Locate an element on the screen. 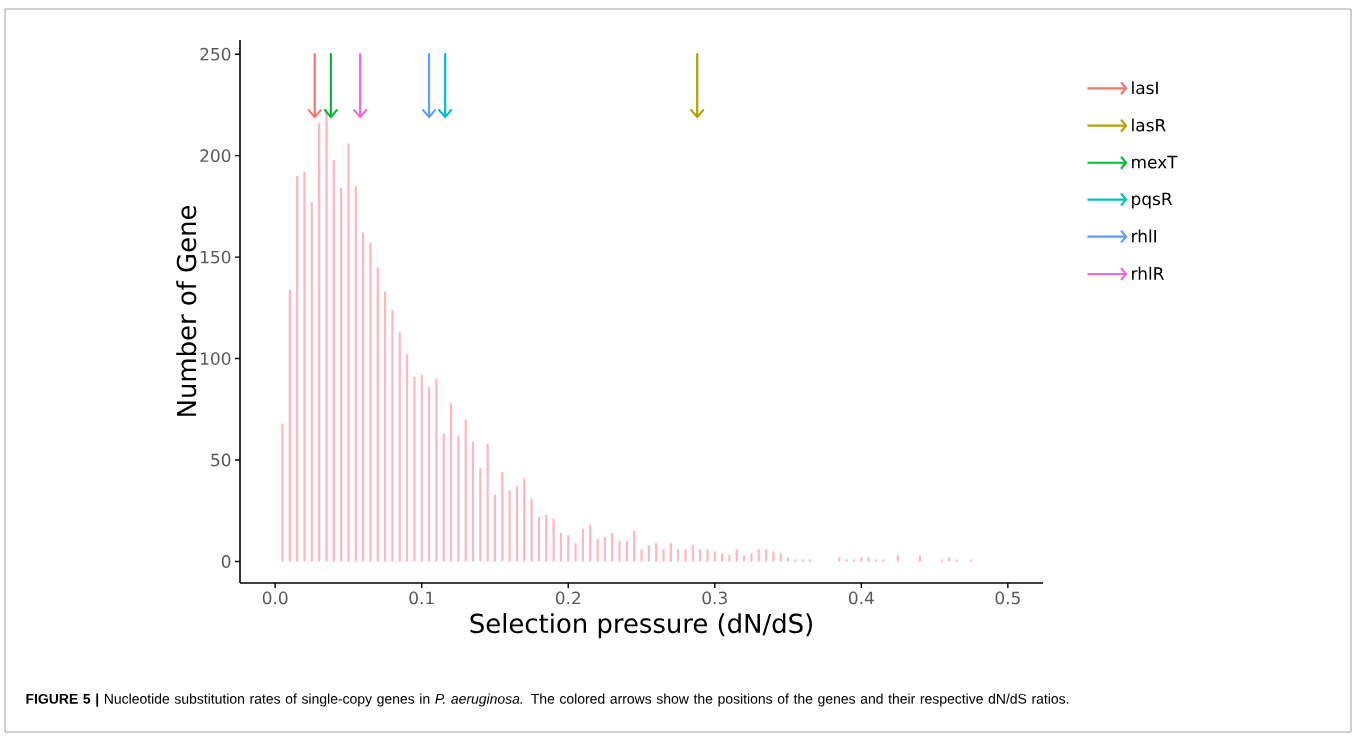 Image resolution: width=1357 pixels, height=742 pixels. x-tick-label: 0.5 is located at coordinates (1007, 598).